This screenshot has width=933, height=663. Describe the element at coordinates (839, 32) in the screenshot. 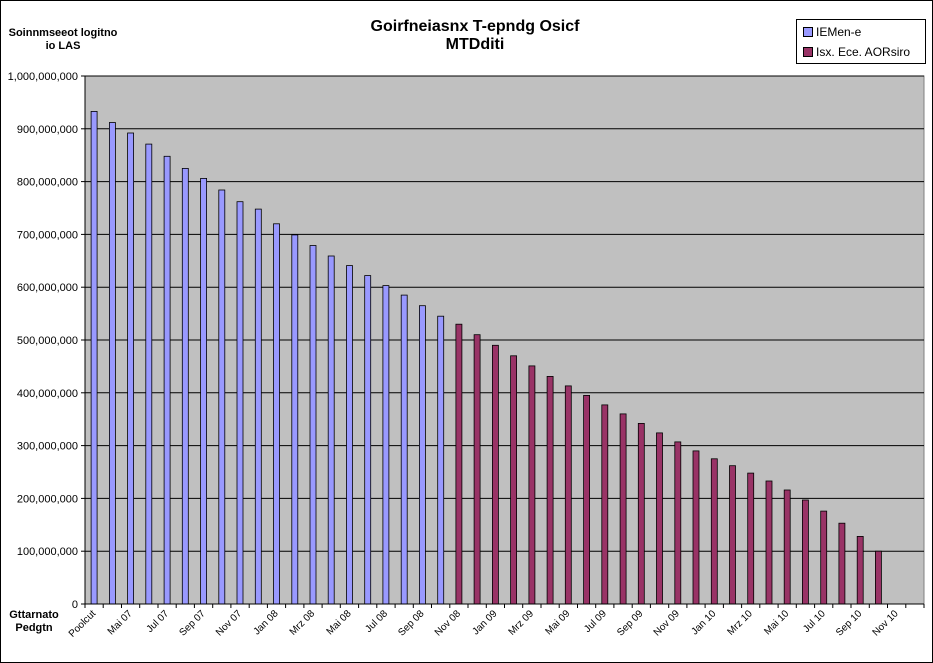

I see `legend-label-series-1: IEMen-e` at that location.